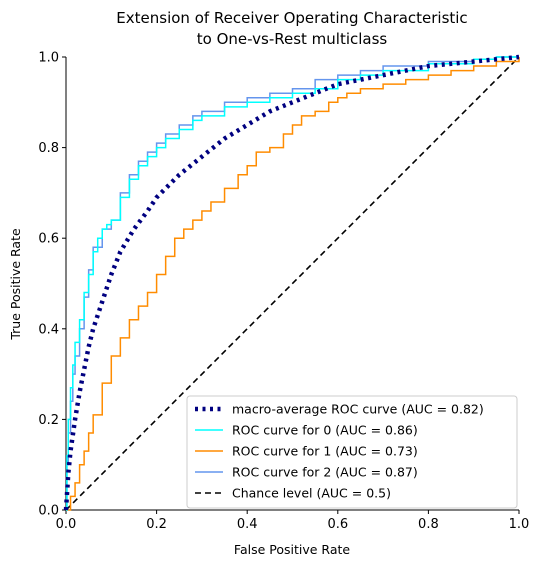  Describe the element at coordinates (325, 451) in the screenshot. I see `legend-label-2: ROC curve for 1 (AUC = 0.73)` at that location.